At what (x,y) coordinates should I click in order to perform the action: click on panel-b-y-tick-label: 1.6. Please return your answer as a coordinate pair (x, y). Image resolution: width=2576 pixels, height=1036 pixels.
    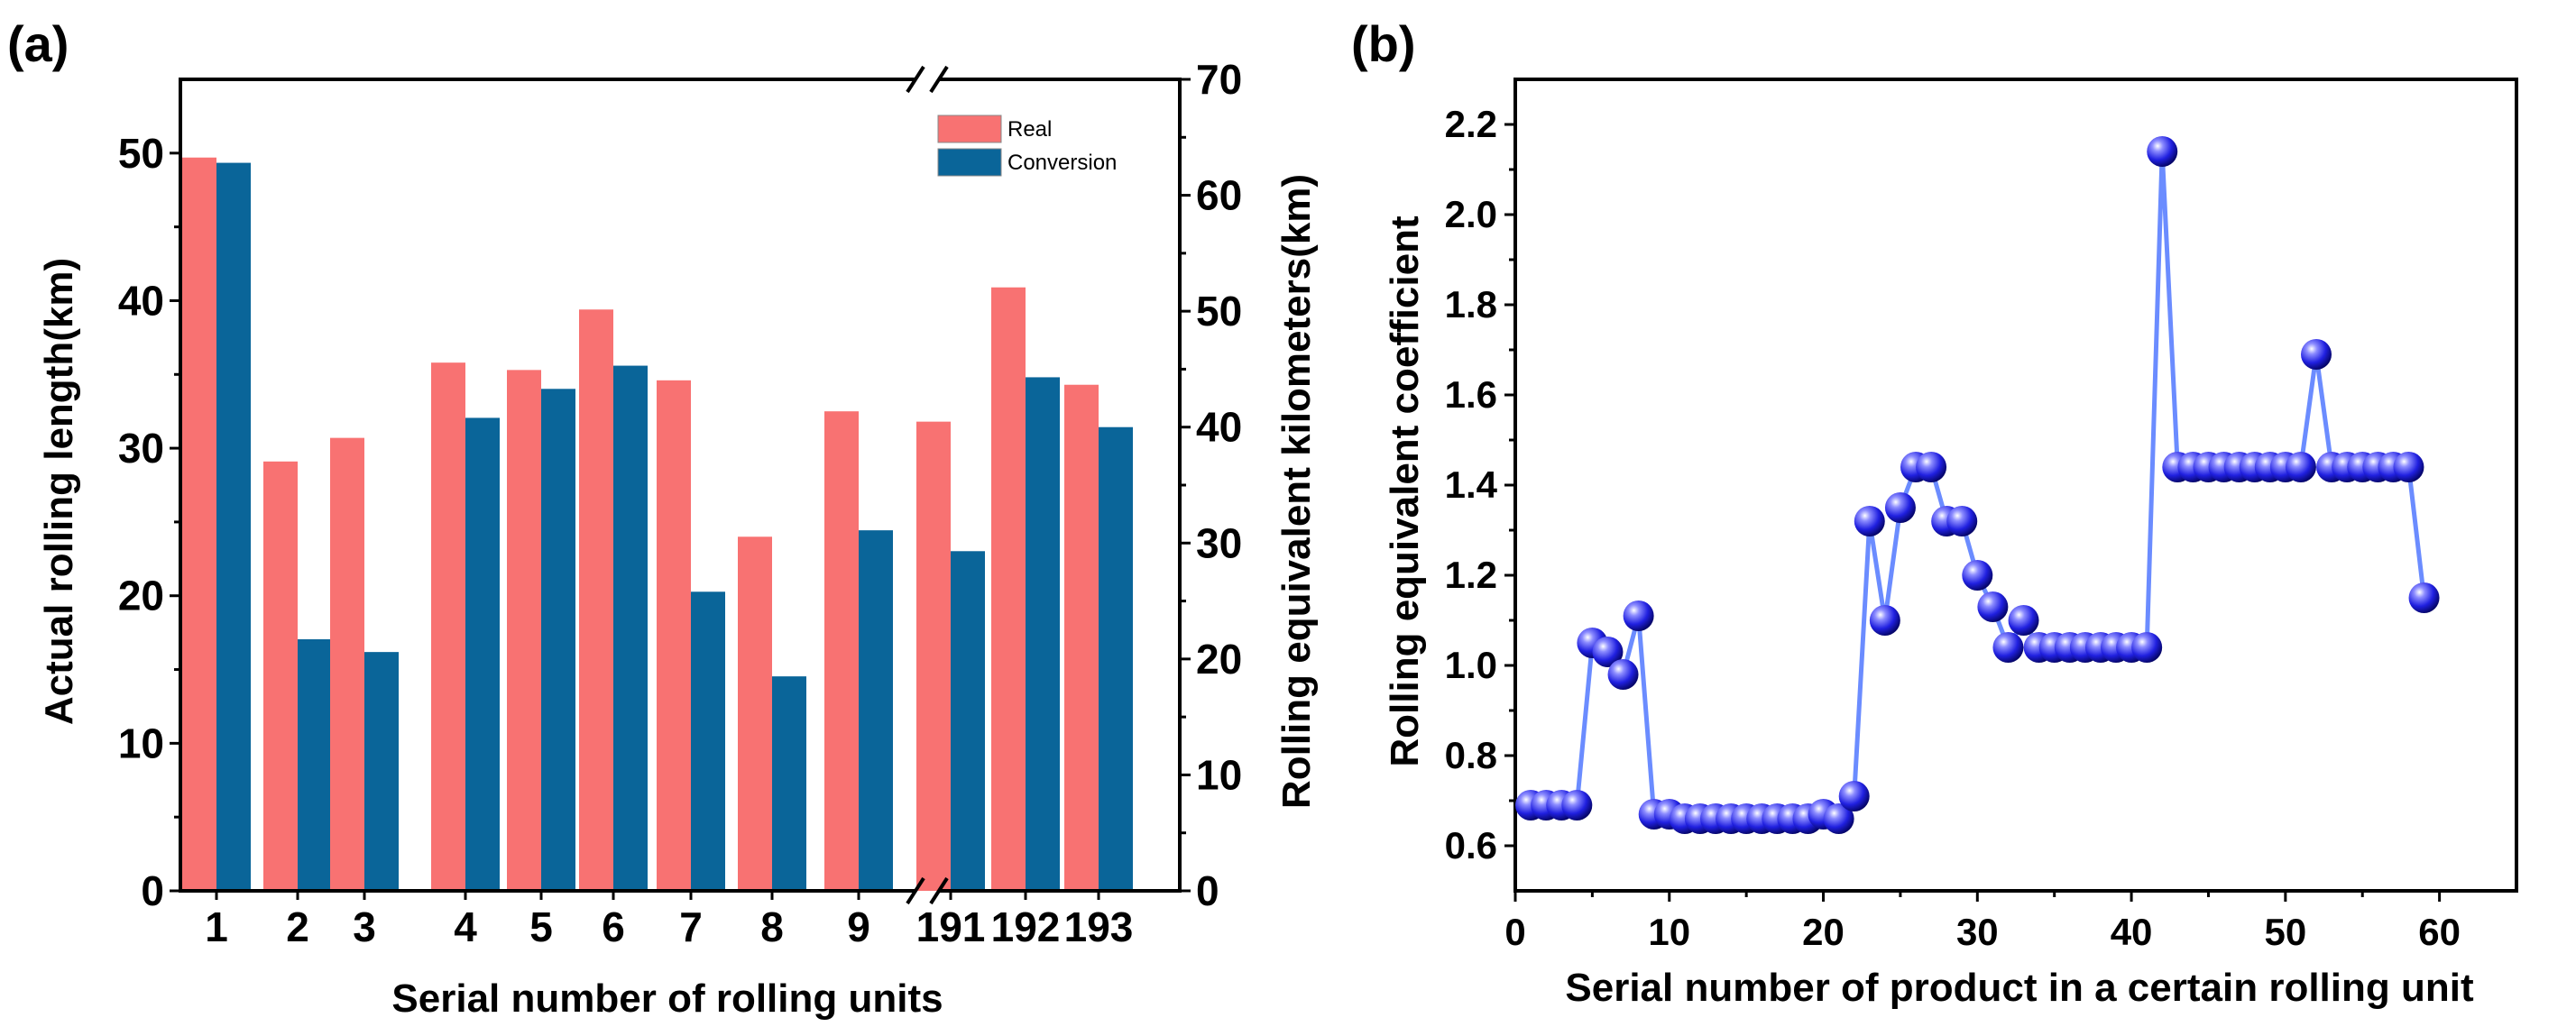
    Looking at the image, I should click on (1471, 394).